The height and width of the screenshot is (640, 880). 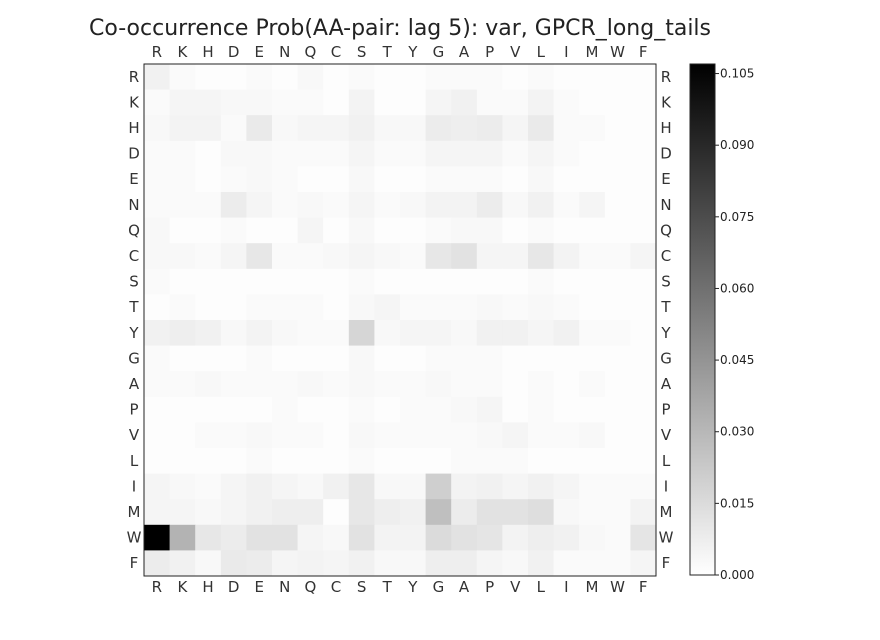 What do you see at coordinates (438, 435) in the screenshot?
I see `heatmap-cell-V-G` at bounding box center [438, 435].